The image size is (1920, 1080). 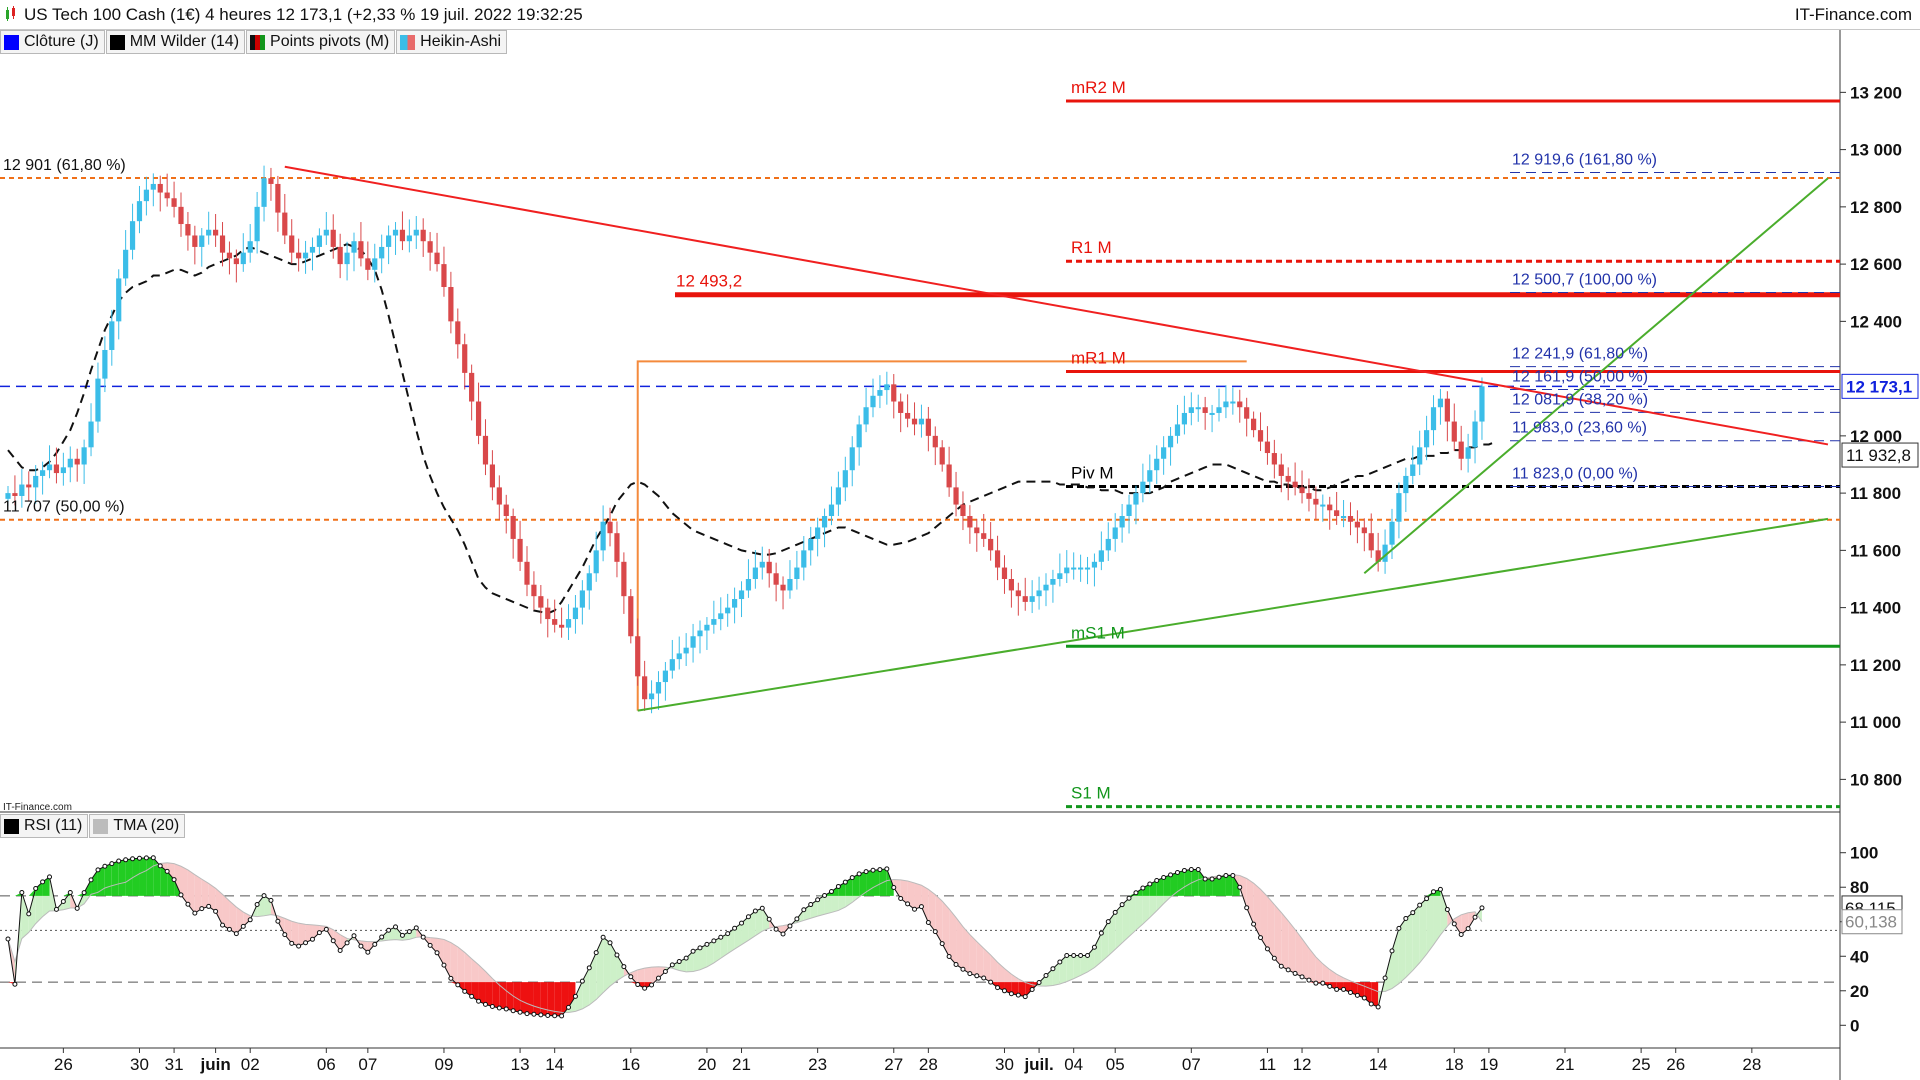 I want to click on time-tick-label: 20, so click(x=706, y=1064).